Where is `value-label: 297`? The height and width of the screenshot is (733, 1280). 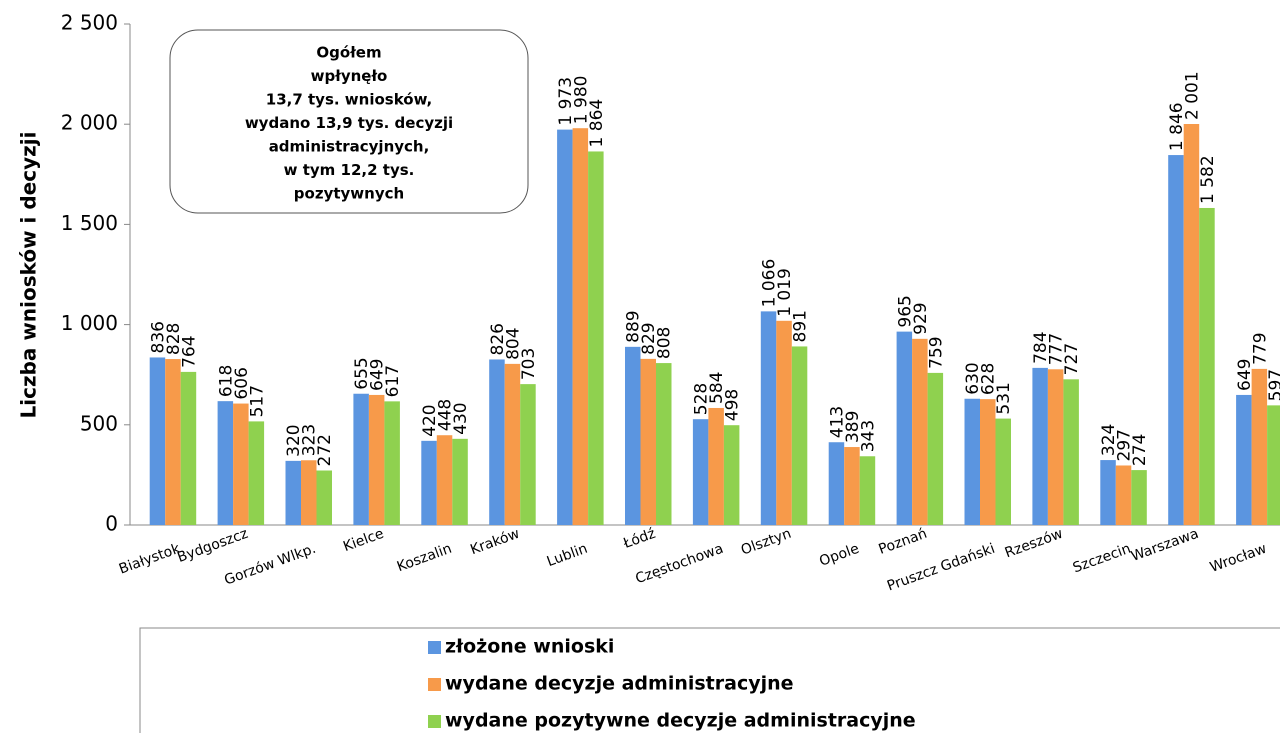
value-label: 297 is located at coordinates (1125, 445).